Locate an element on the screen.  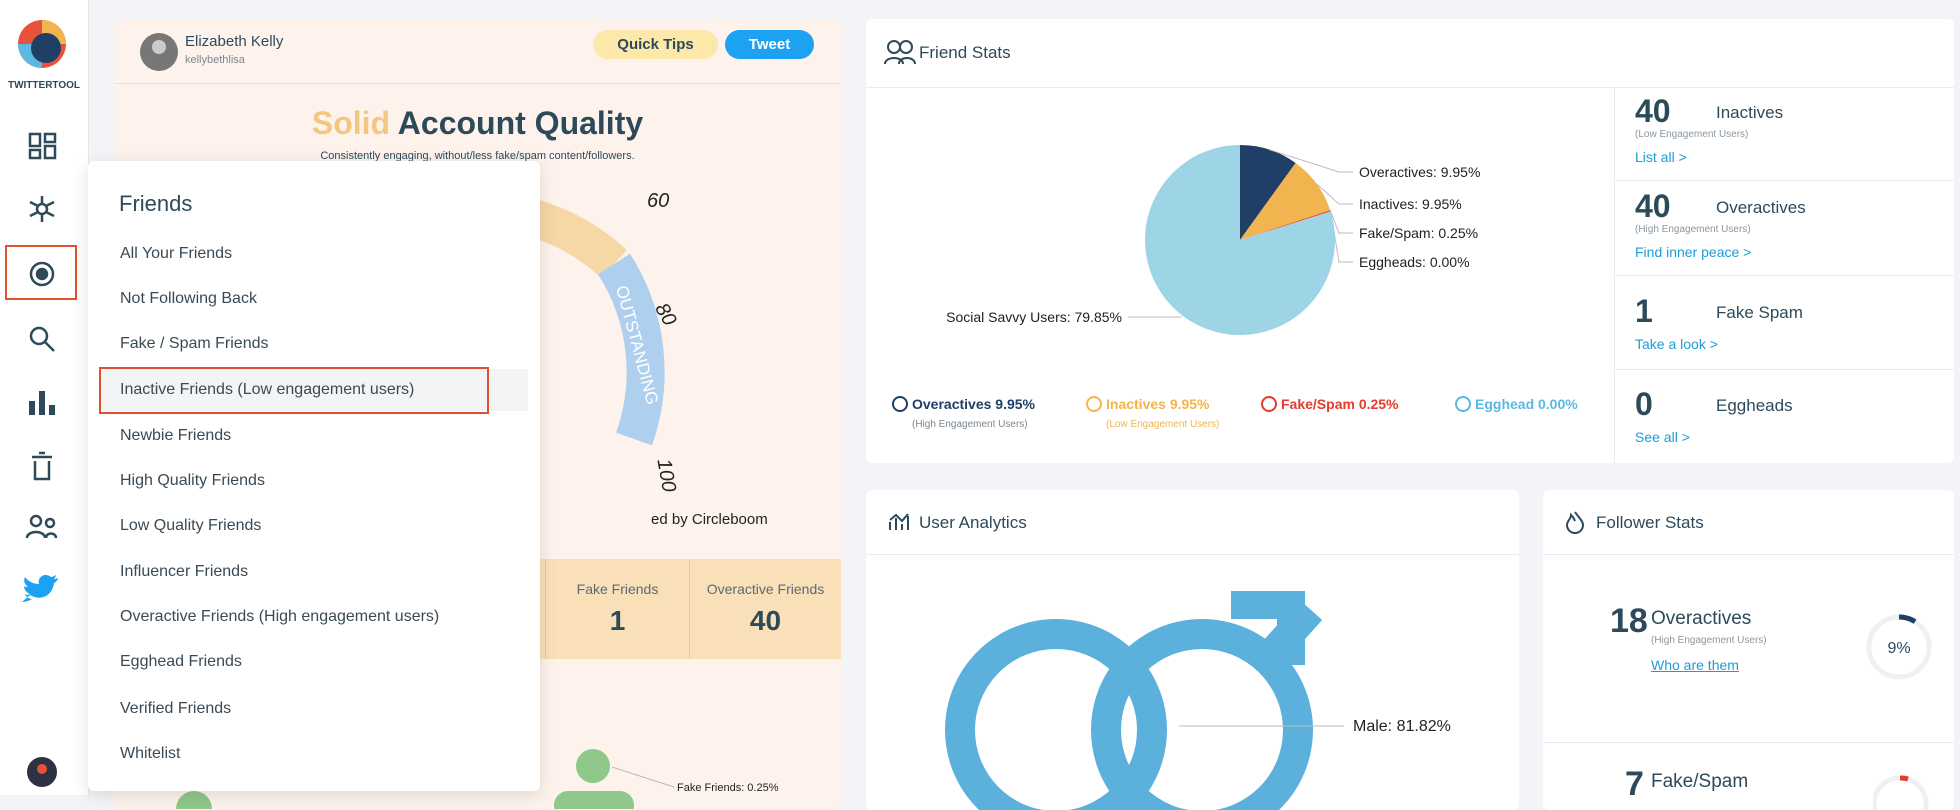
pie-label: Inactives: 9.95% is located at coordinates (1410, 204).